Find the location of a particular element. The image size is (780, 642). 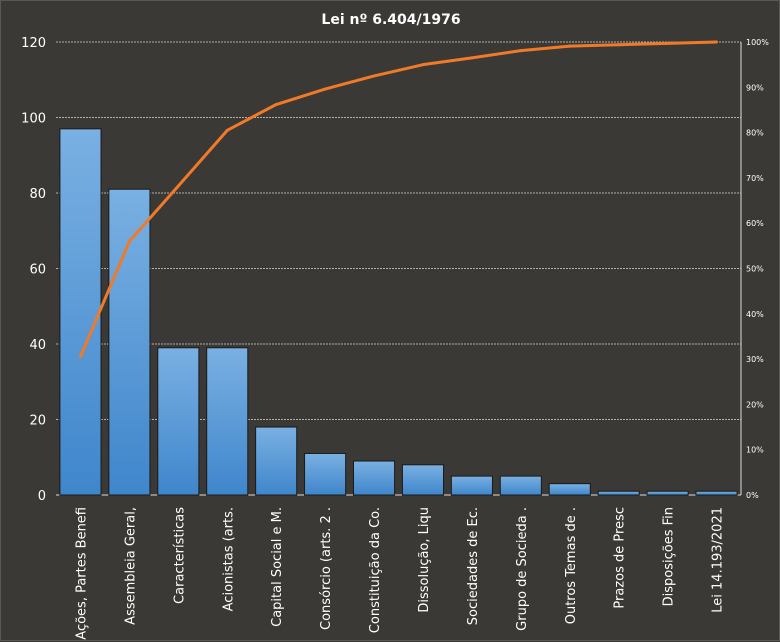

y2-tick-label: 90% is located at coordinates (755, 87).